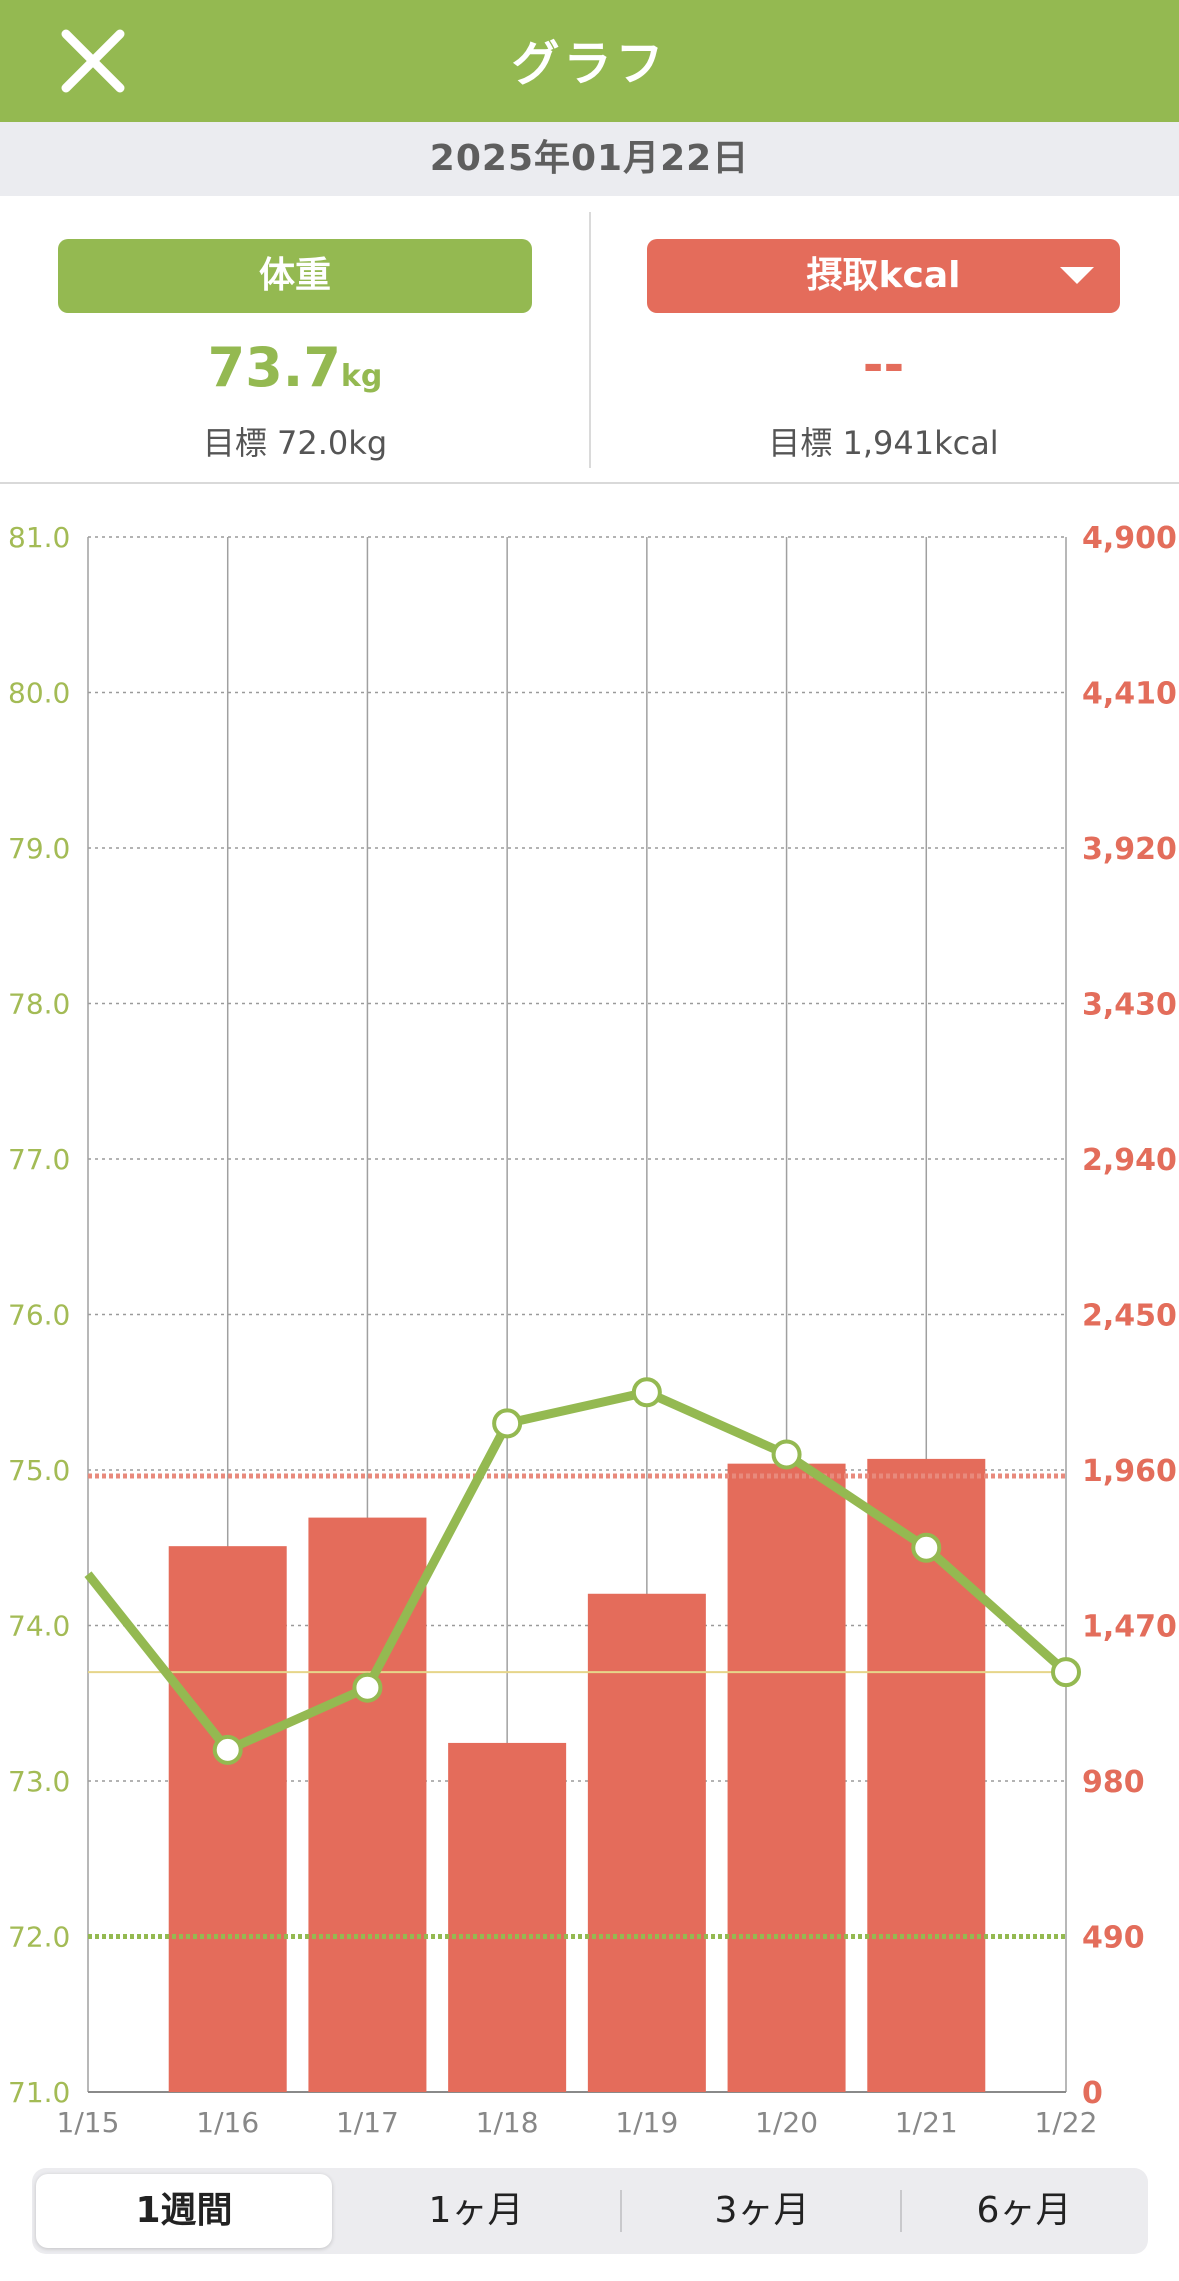 The width and height of the screenshot is (1179, 2281). Describe the element at coordinates (589, 64) in the screenshot. I see `page-title: グラフ` at that location.